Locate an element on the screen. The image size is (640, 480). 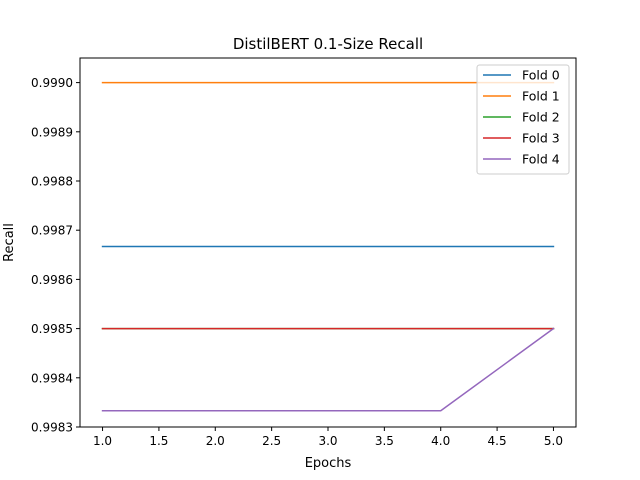
x-tick-label: 3.5 is located at coordinates (384, 441).